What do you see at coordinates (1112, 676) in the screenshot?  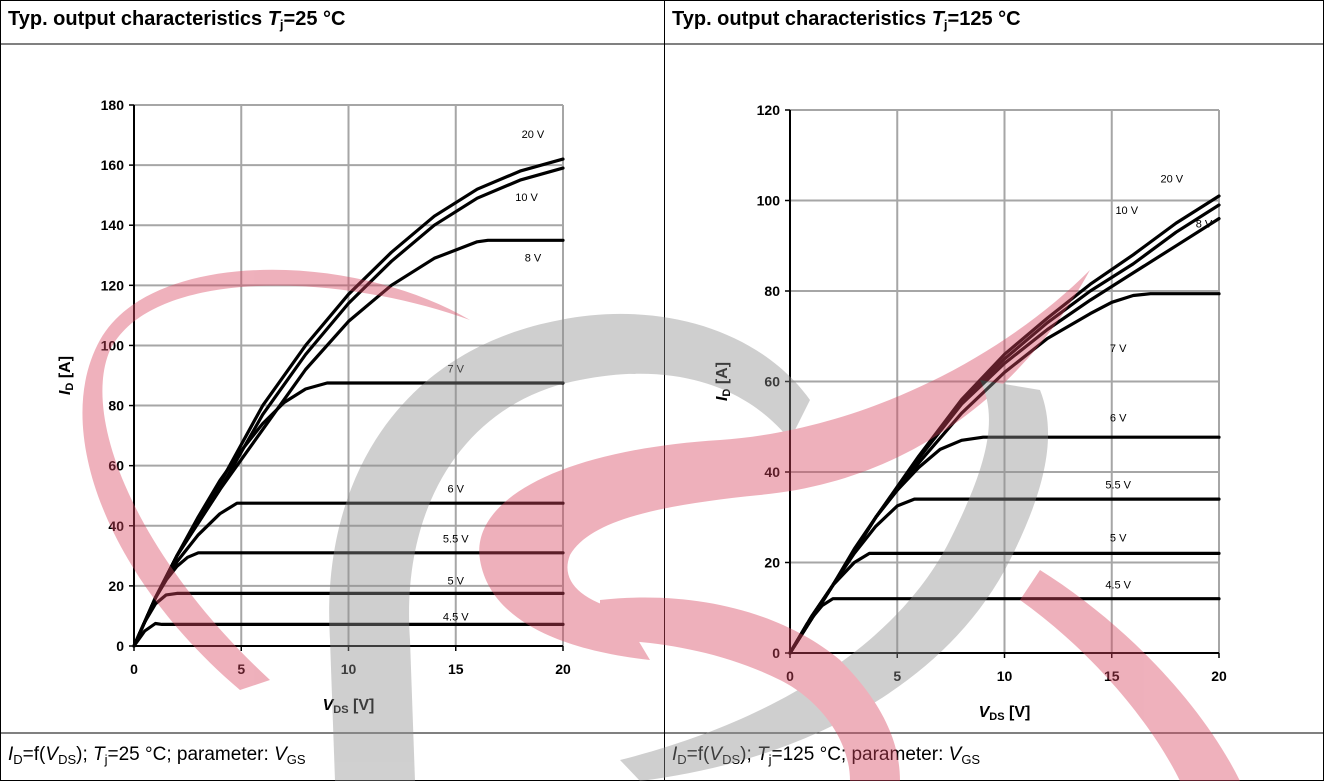 I see `x-tick-label: 15` at bounding box center [1112, 676].